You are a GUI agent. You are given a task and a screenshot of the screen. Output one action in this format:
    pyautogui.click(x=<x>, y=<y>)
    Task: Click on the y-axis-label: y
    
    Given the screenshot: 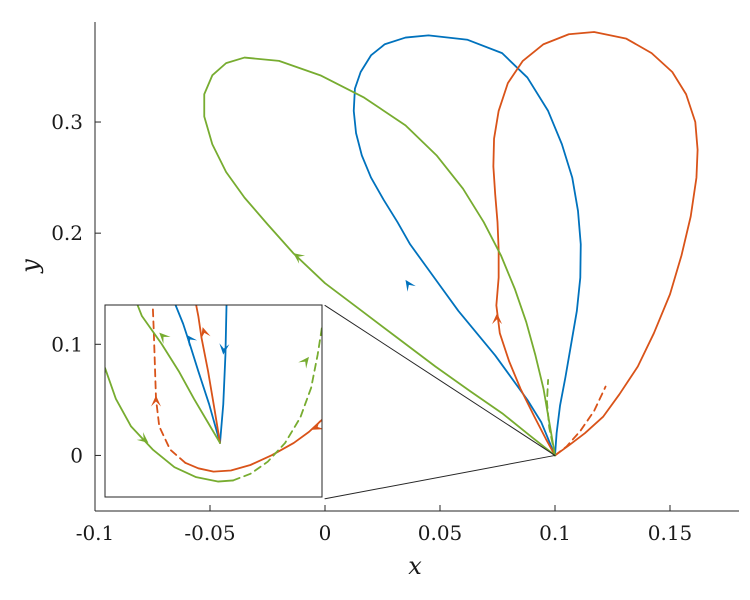 What is the action you would take?
    pyautogui.click(x=30, y=266)
    